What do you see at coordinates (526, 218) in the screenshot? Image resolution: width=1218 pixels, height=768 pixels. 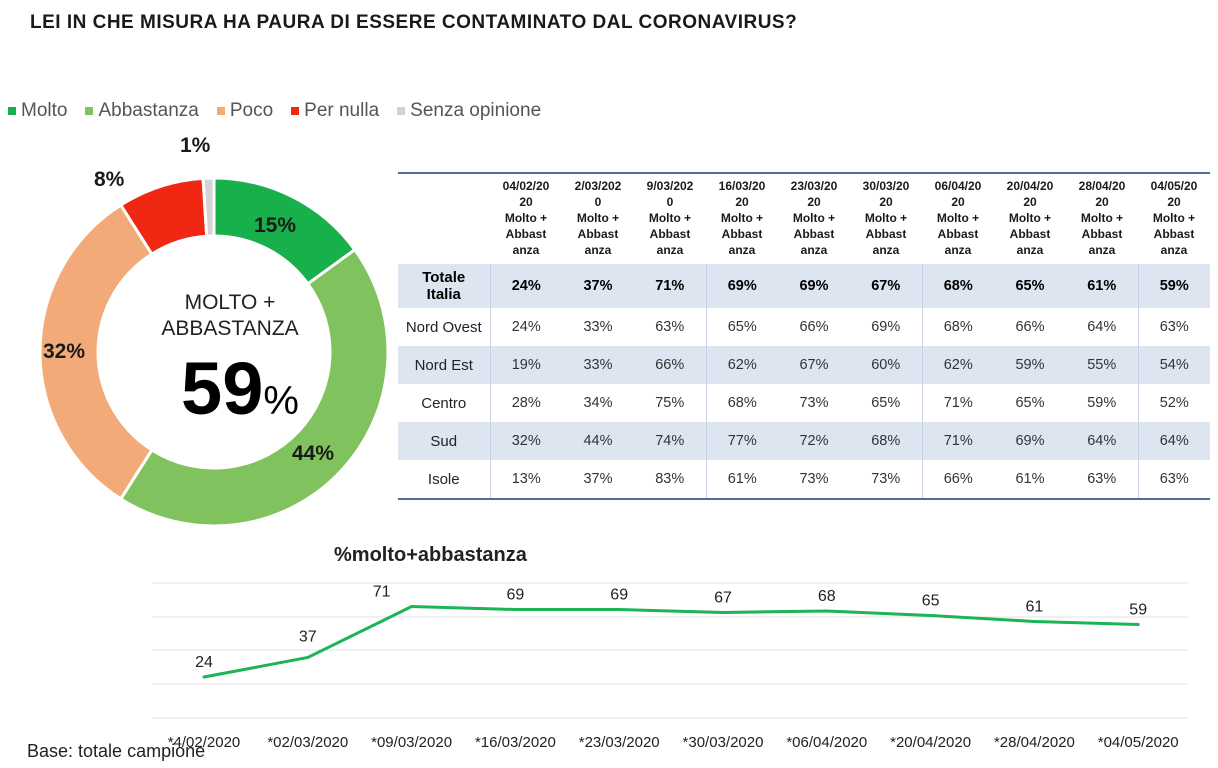 I see `column-header: 04/02/20 20 Molto + Abbast anza` at bounding box center [526, 218].